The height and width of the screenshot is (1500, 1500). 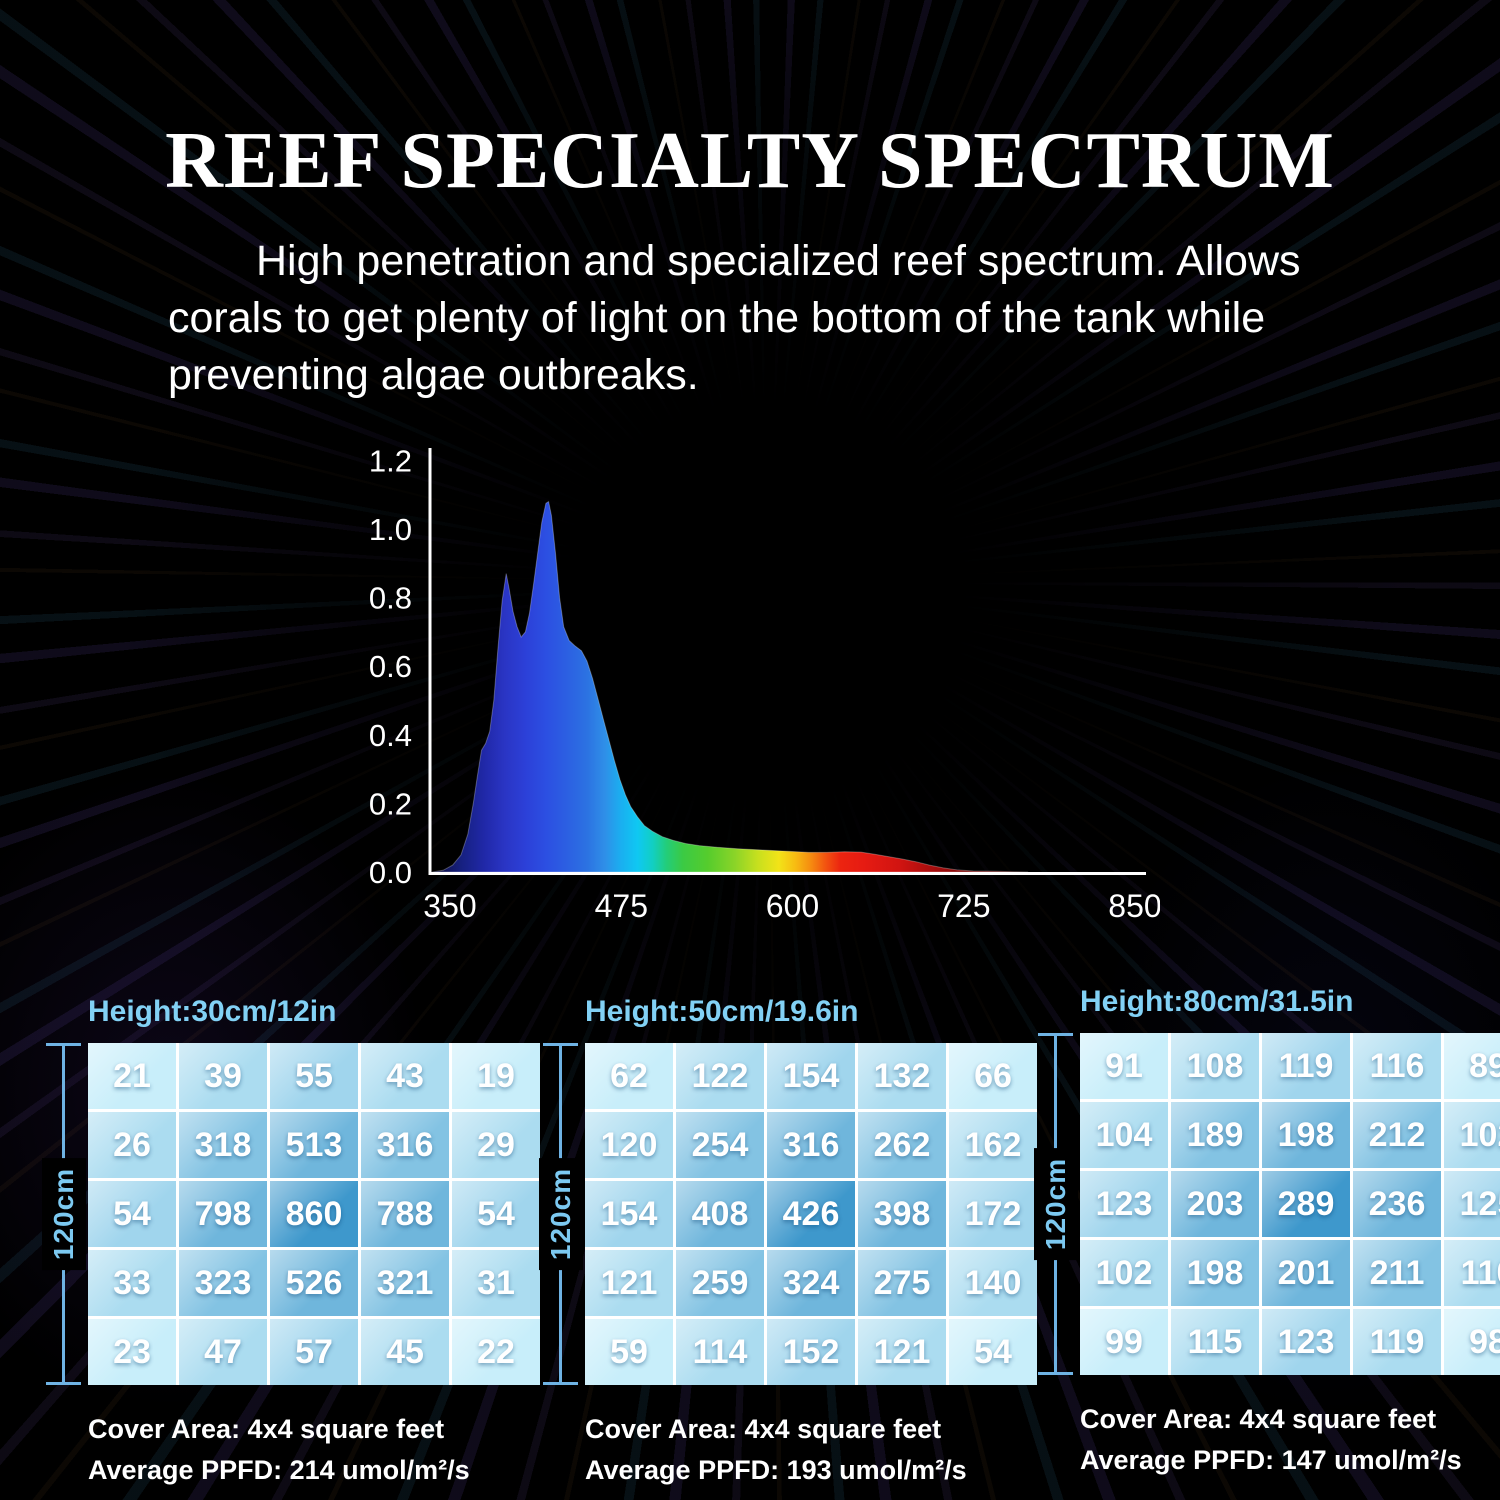 I want to click on ppfd-cell: 154, so click(x=629, y=1214).